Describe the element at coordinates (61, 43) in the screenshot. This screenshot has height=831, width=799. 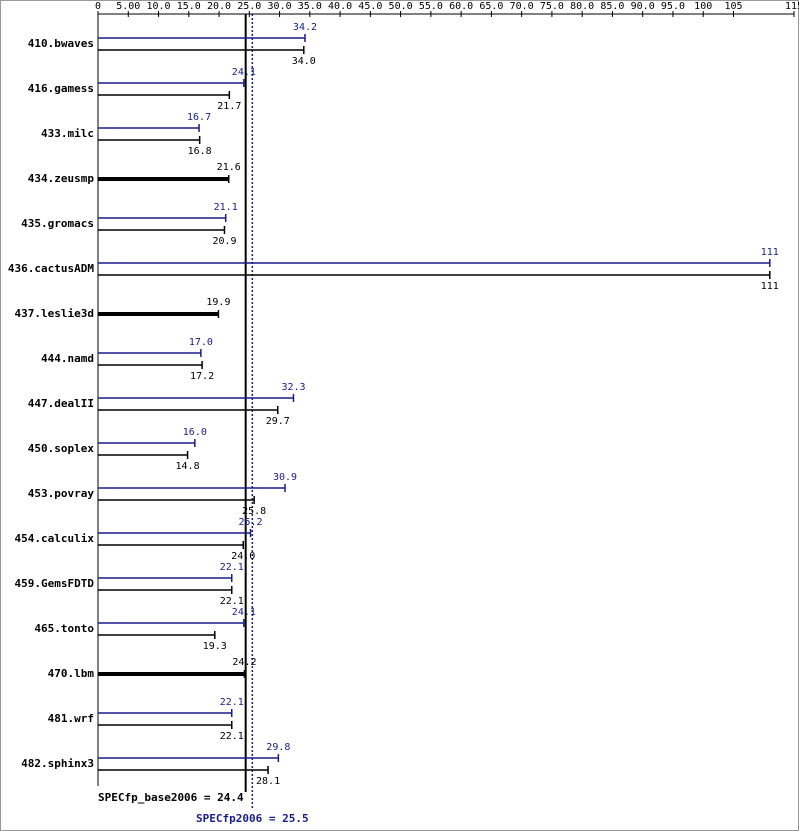
I see `category-label: 410.bwaves` at that location.